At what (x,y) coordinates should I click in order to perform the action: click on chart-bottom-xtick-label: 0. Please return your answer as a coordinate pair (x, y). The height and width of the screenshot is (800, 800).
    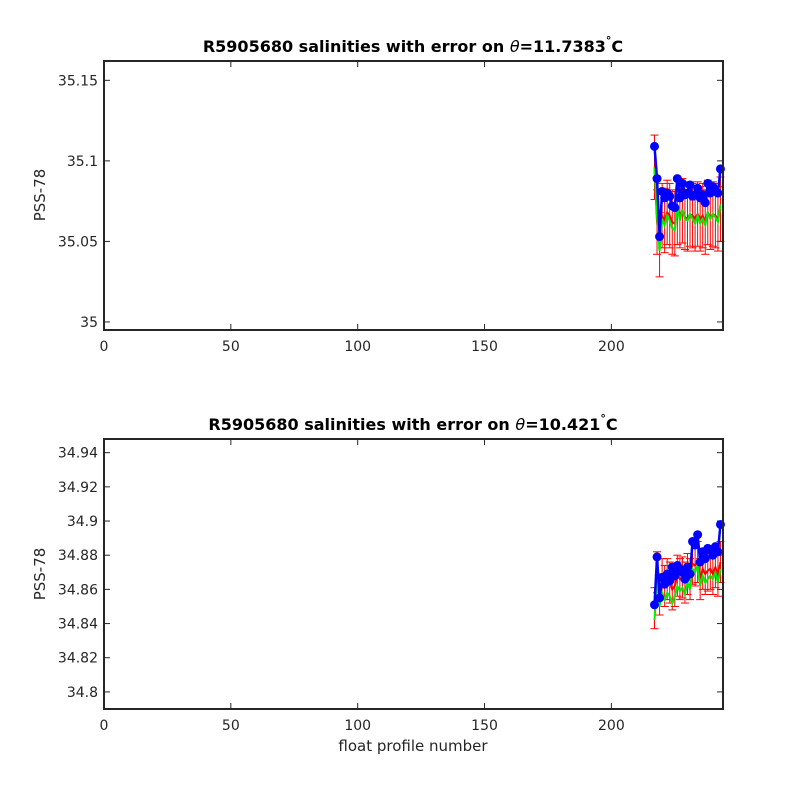
    Looking at the image, I should click on (104, 726).